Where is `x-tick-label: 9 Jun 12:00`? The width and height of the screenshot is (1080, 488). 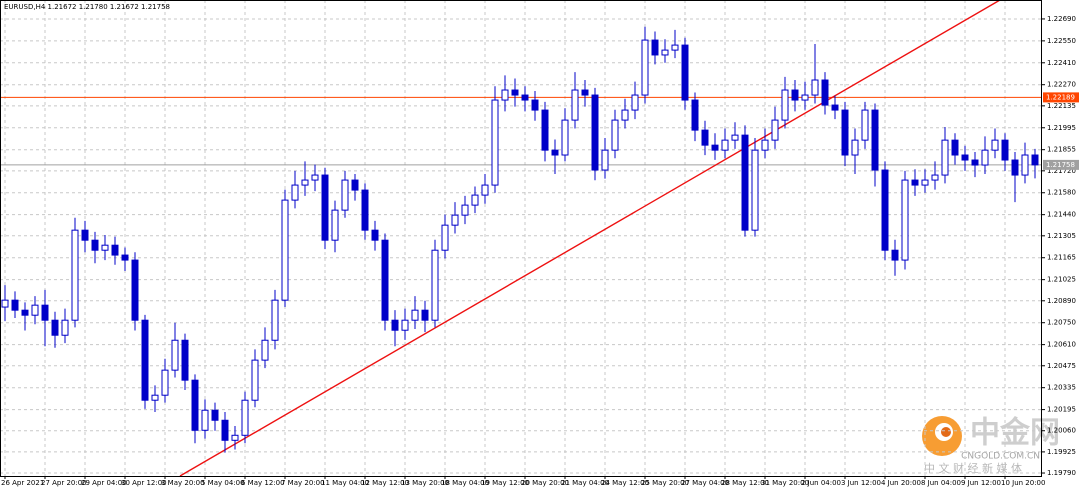 x-tick-label: 9 Jun 12:00 is located at coordinates (981, 483).